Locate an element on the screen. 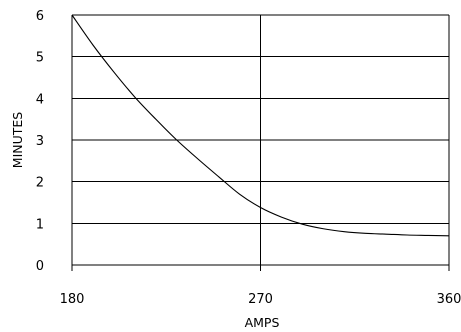 This screenshot has width=461, height=332. y-tick-label: 2 is located at coordinates (40, 183).